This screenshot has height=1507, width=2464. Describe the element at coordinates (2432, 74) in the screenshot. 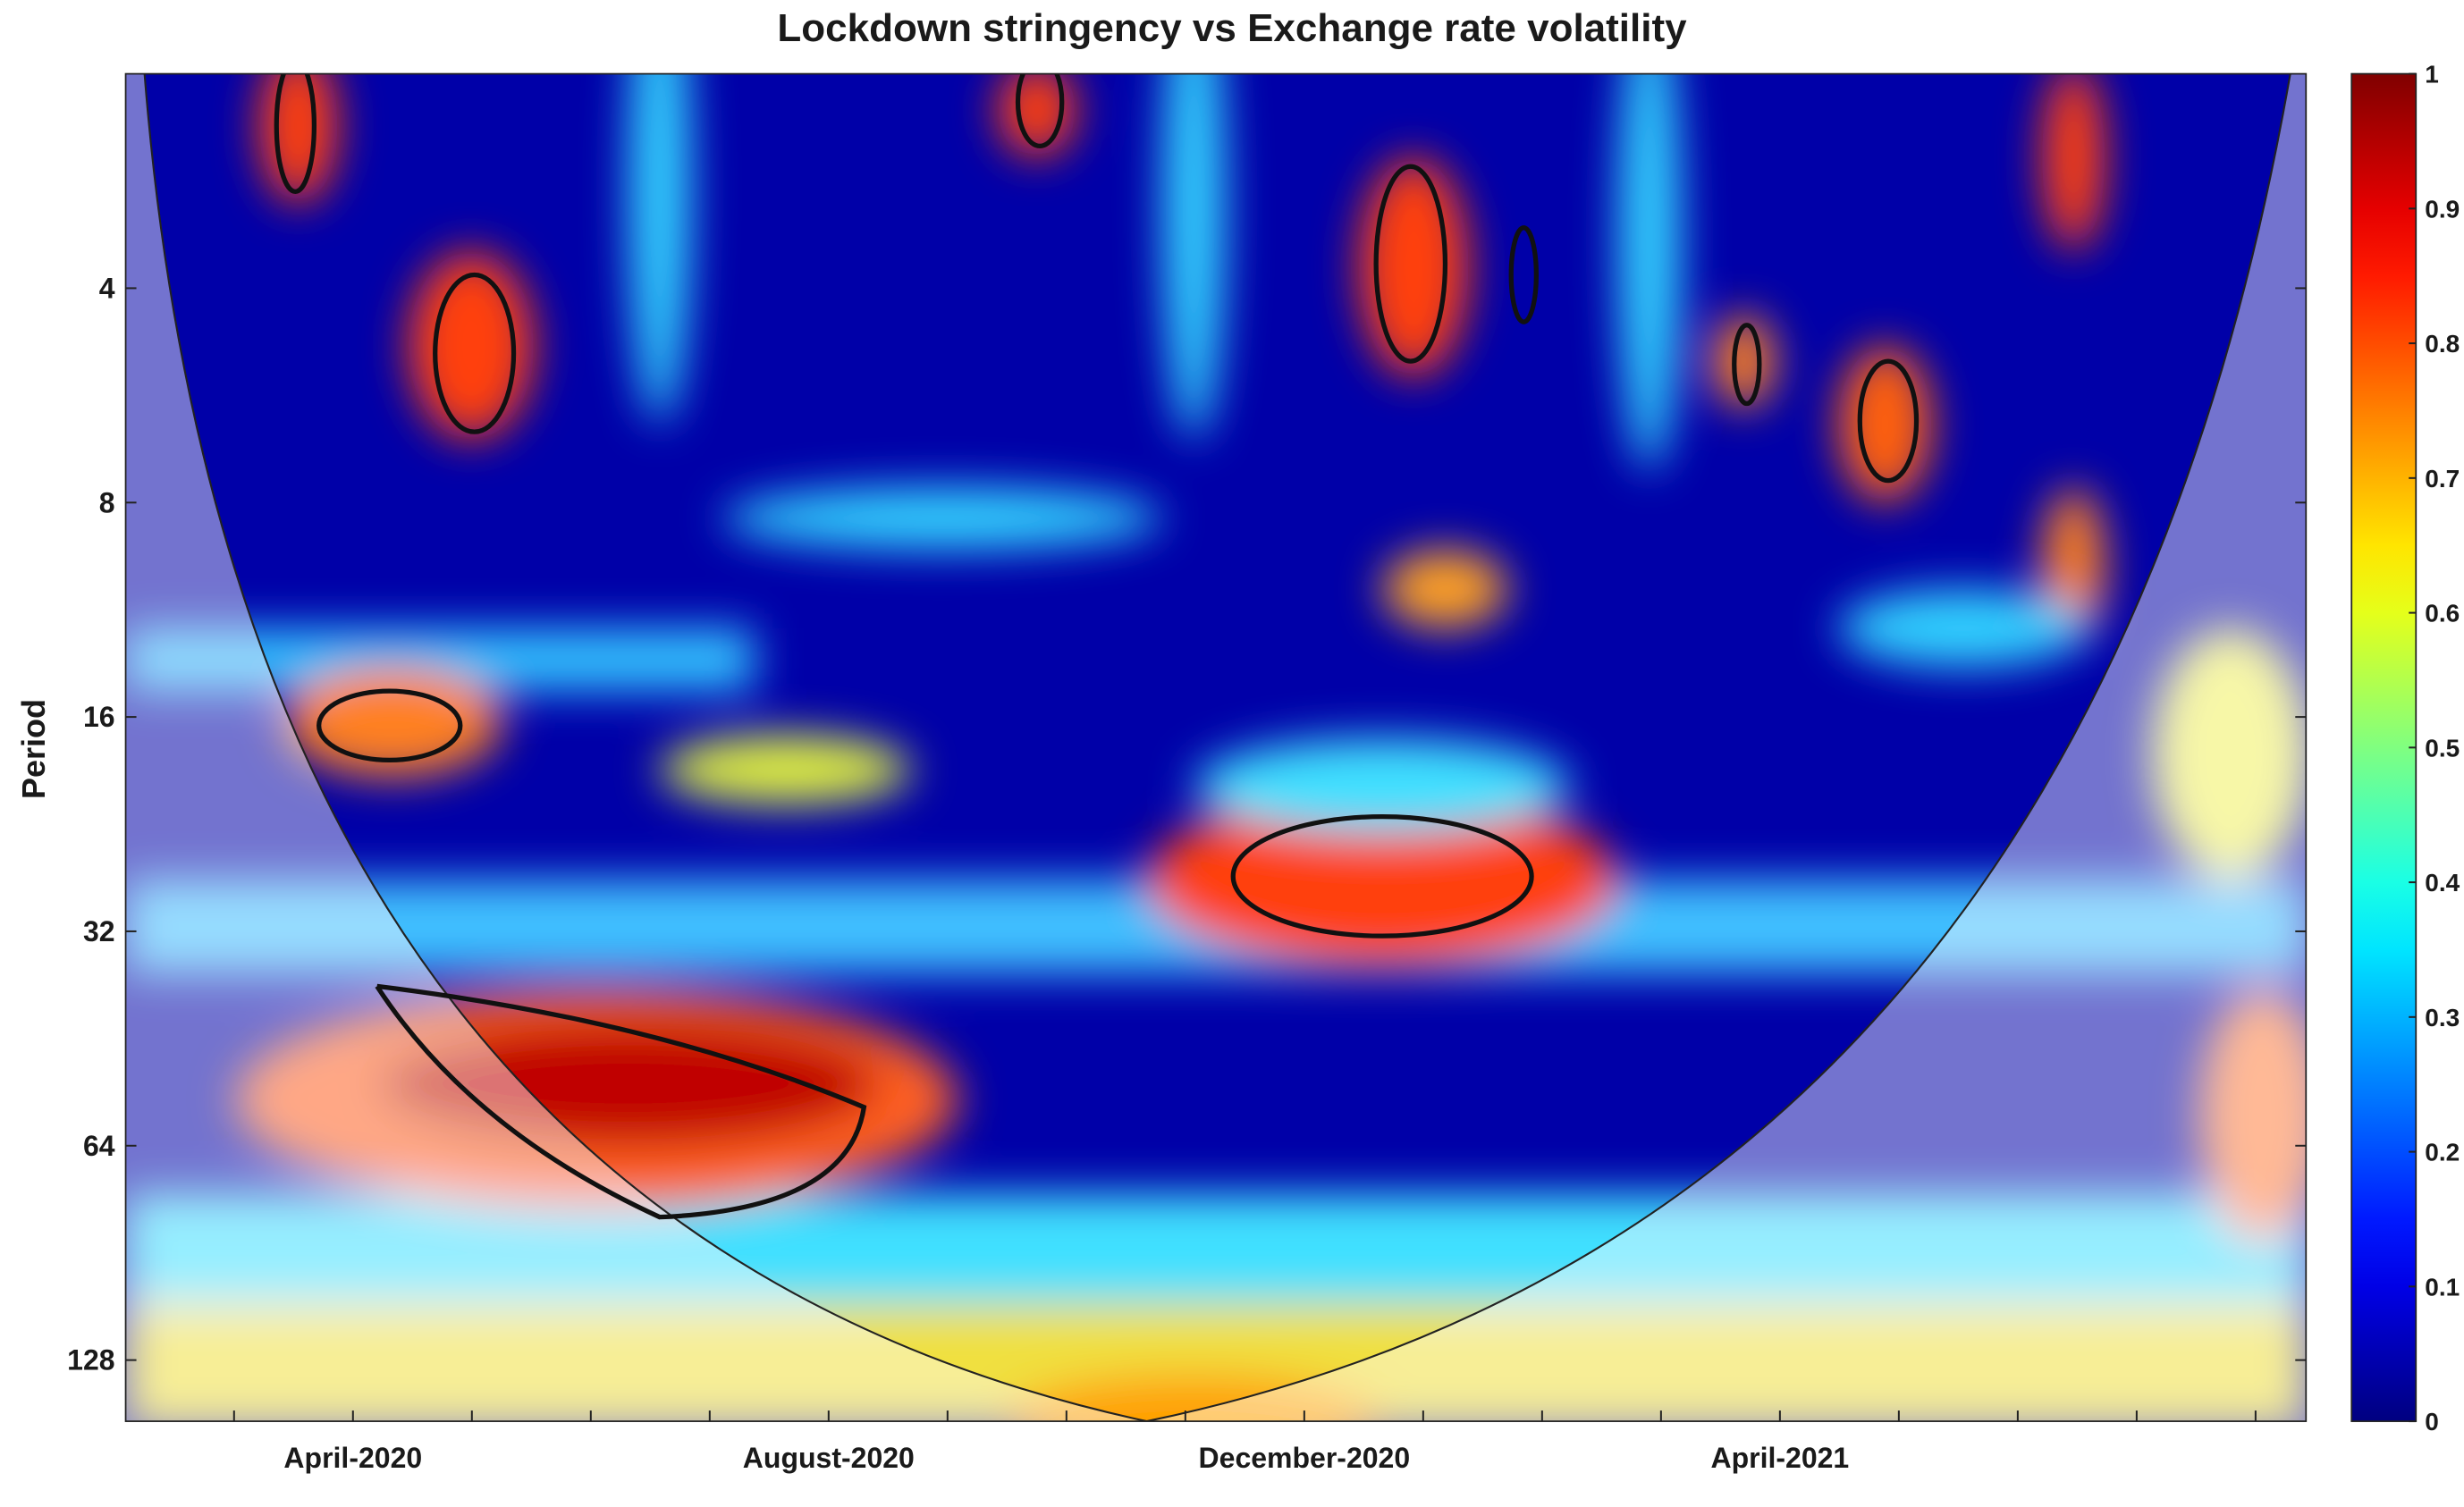

I see `colorbar-tick-label: 1` at that location.